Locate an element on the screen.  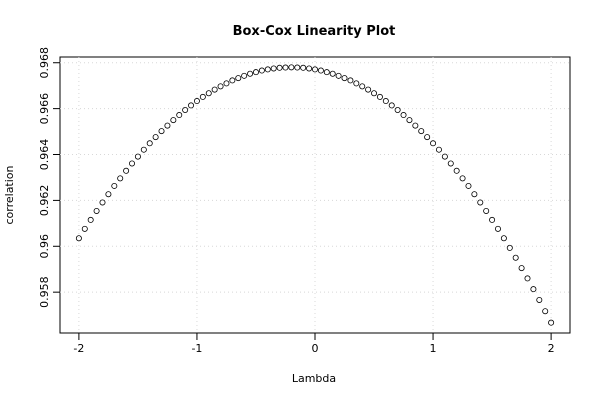
y-tick-label: 0.958 is located at coordinates (44, 292).